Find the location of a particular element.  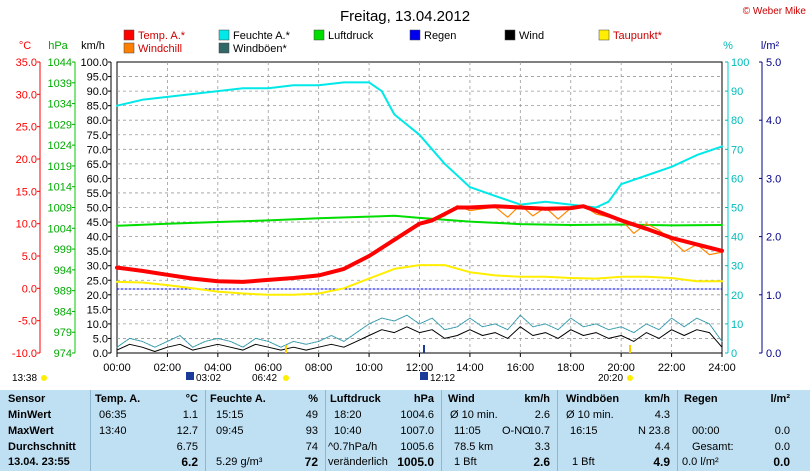

row-label-min: MinWert is located at coordinates (30, 415).